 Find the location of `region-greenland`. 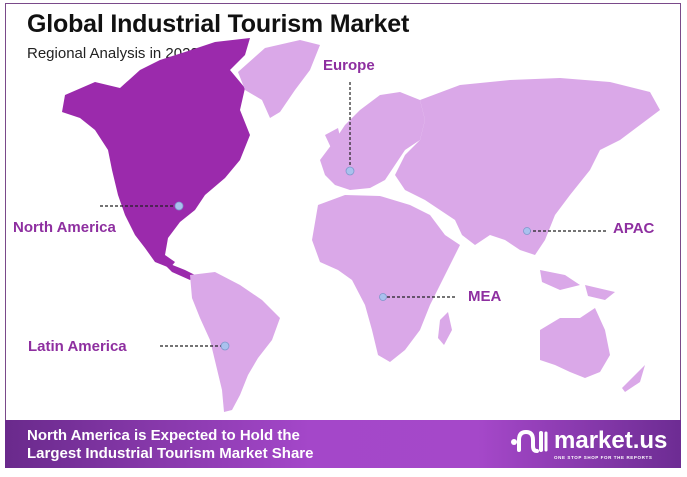

region-greenland is located at coordinates (279, 79).